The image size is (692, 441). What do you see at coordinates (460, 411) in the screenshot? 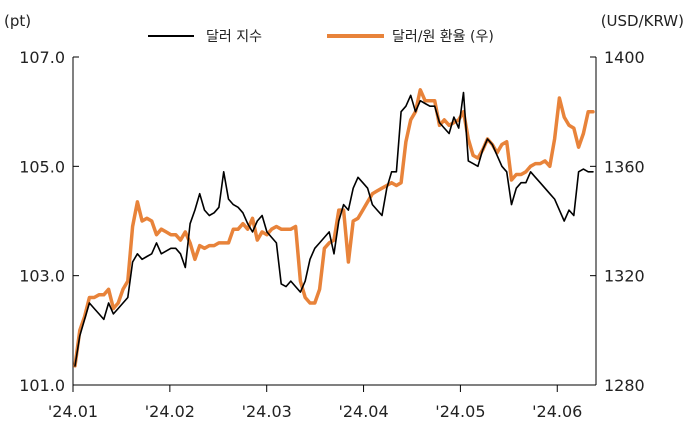
I see `x-tick-label: '24.05` at bounding box center [460, 411].